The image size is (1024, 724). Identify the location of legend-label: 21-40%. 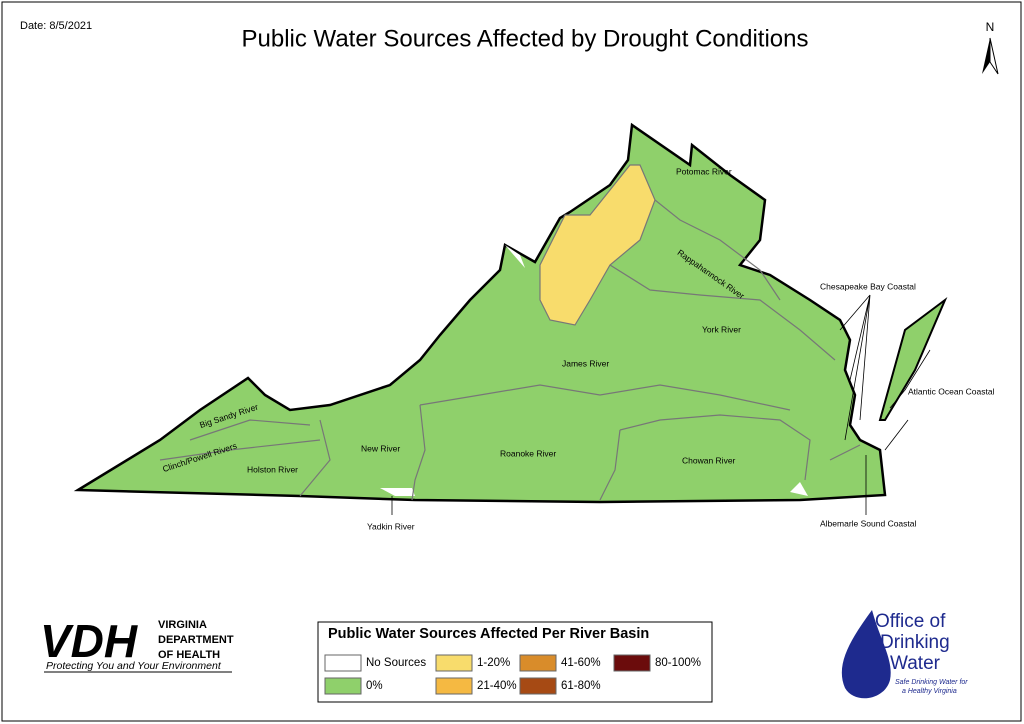
(497, 686).